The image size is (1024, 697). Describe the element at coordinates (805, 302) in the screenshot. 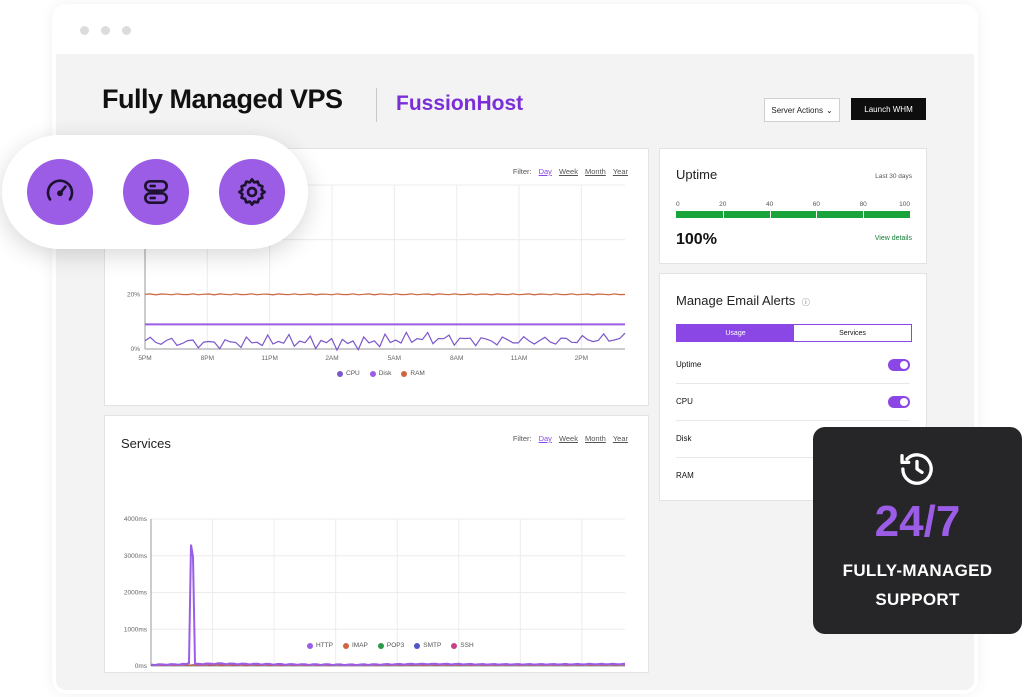

I see `help-icon: ⓘ` at that location.